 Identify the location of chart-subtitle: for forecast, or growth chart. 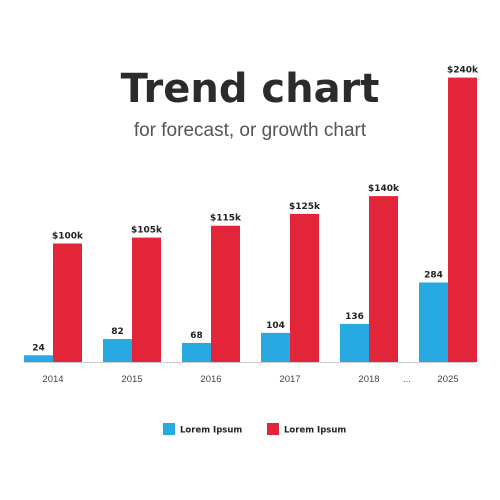
(250, 130).